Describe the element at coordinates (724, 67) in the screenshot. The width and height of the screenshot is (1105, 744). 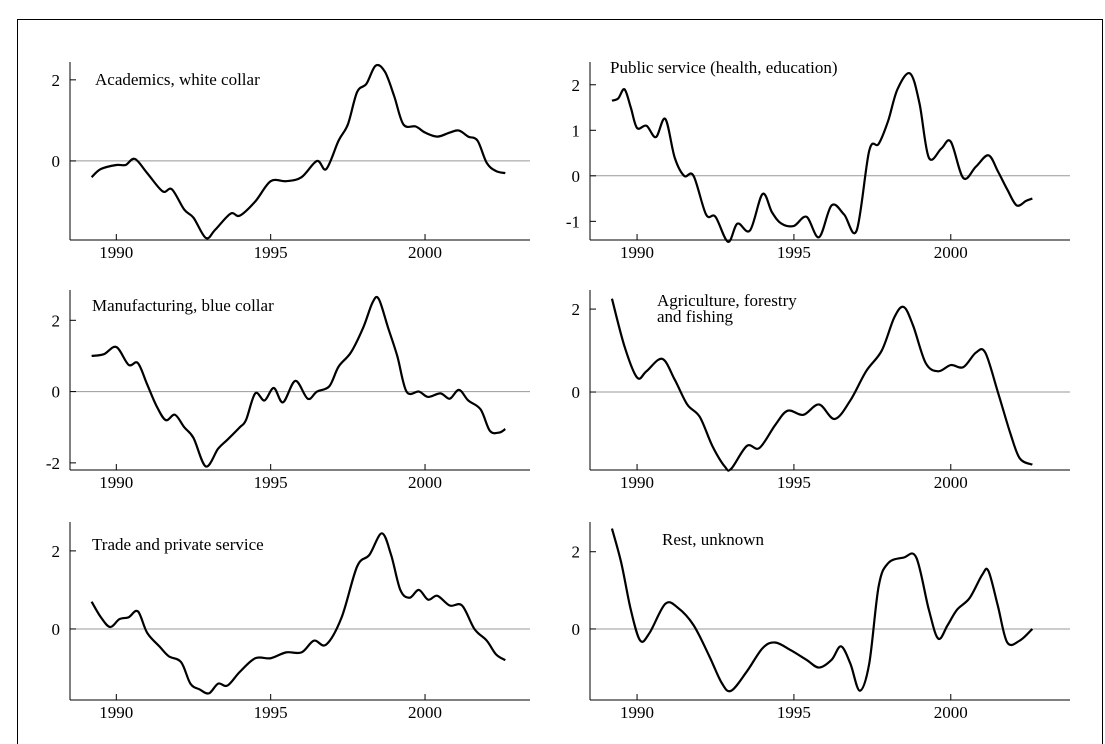
I see `panel-title: Public service (health, education)` at that location.